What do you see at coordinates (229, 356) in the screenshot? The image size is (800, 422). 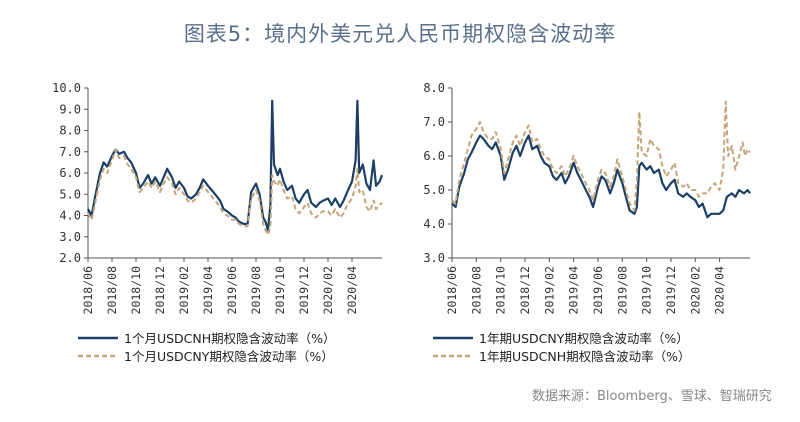 I see `legend-label: 1个月USDCNY期权隐含波动率（%）` at bounding box center [229, 356].